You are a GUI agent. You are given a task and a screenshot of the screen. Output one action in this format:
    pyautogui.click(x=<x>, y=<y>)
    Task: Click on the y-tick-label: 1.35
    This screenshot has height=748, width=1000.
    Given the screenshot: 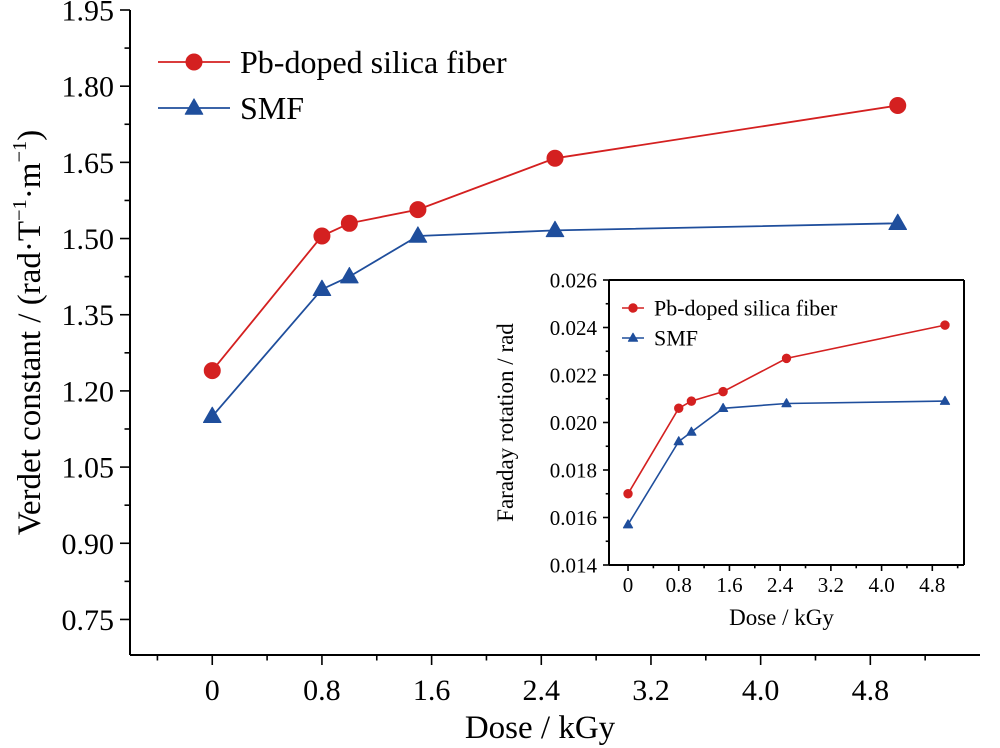 What is the action you would take?
    pyautogui.click(x=88, y=315)
    